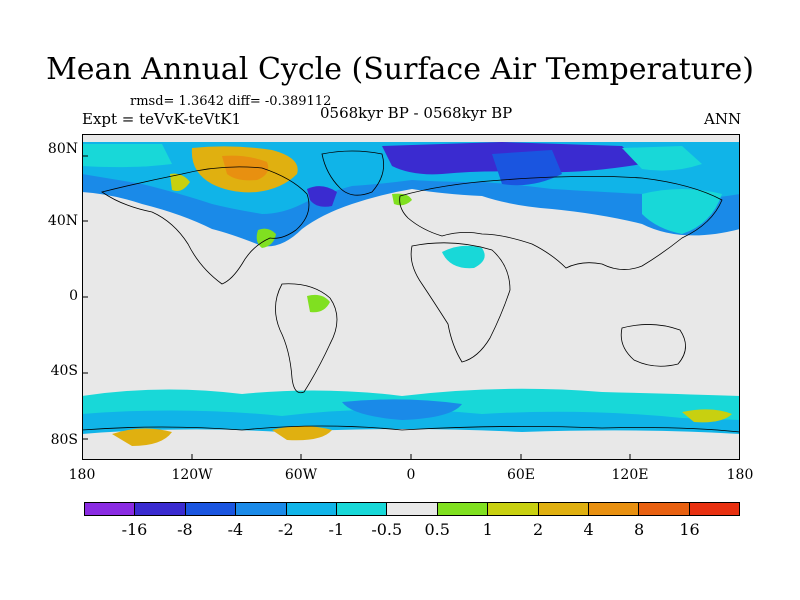  Describe the element at coordinates (639, 529) in the screenshot. I see `colorbar-label: 8` at that location.